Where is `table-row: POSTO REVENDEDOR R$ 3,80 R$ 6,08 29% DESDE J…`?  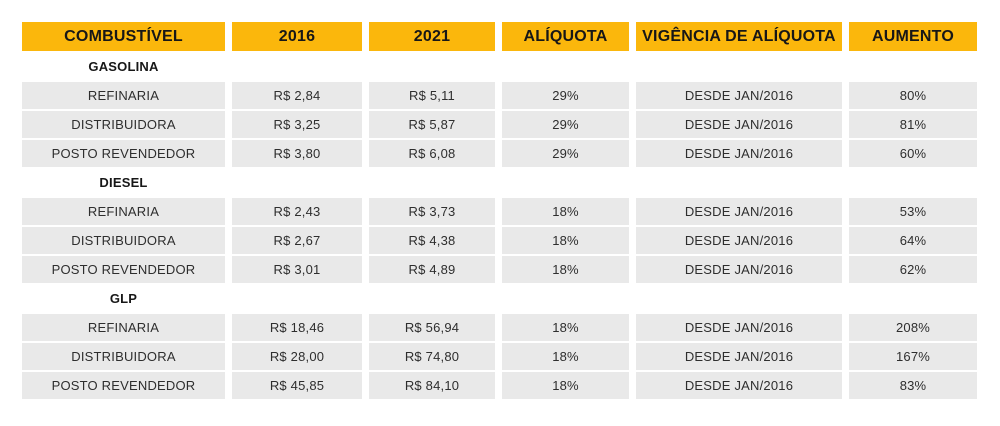 table-row: POSTO REVENDEDOR R$ 3,80 R$ 6,08 29% DESDE J… is located at coordinates (500, 153).